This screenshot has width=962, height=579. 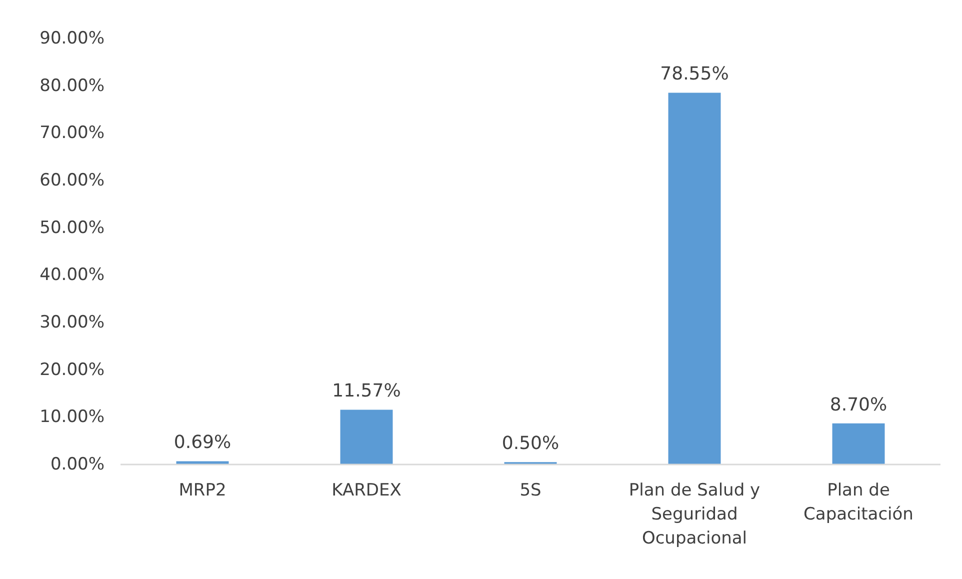 I want to click on x-tick-label: MRP2, so click(x=202, y=490).